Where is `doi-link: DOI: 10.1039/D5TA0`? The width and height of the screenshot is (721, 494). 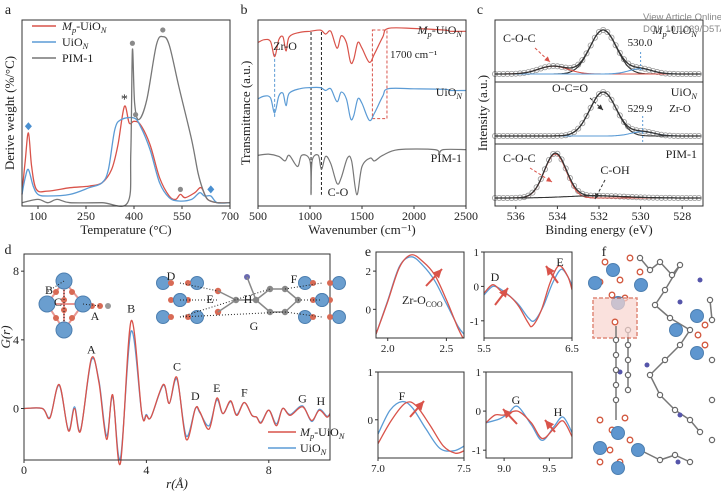 doi-link: DOI: 10.1039/D5TA0 is located at coordinates (682, 29).